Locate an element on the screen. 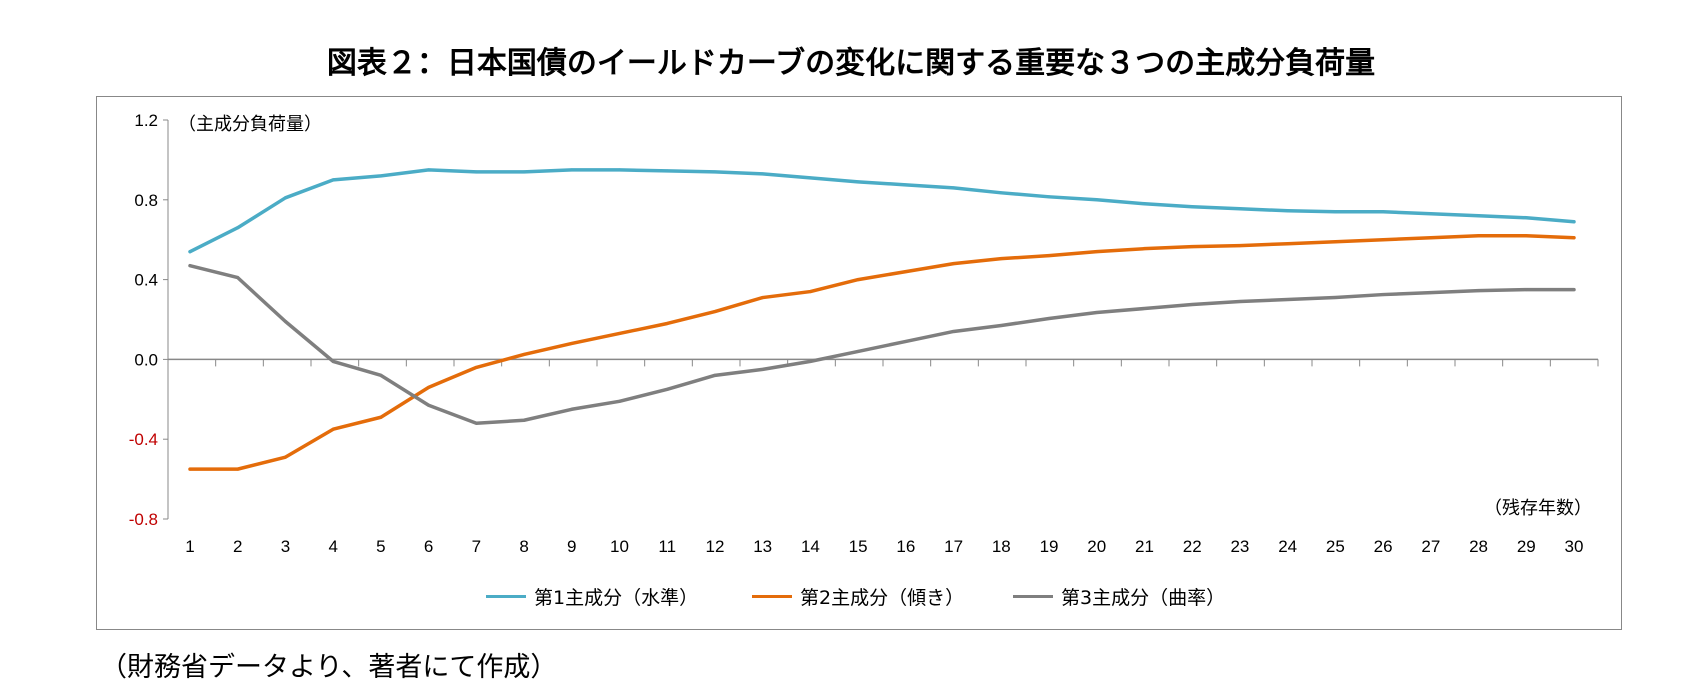 The image size is (1702, 700). x-tick-label: 13 is located at coordinates (762, 546).